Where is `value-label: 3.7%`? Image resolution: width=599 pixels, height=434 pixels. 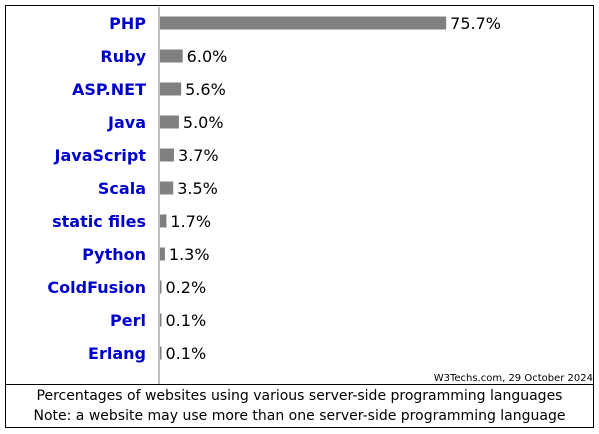
value-label: 3.7% is located at coordinates (198, 155).